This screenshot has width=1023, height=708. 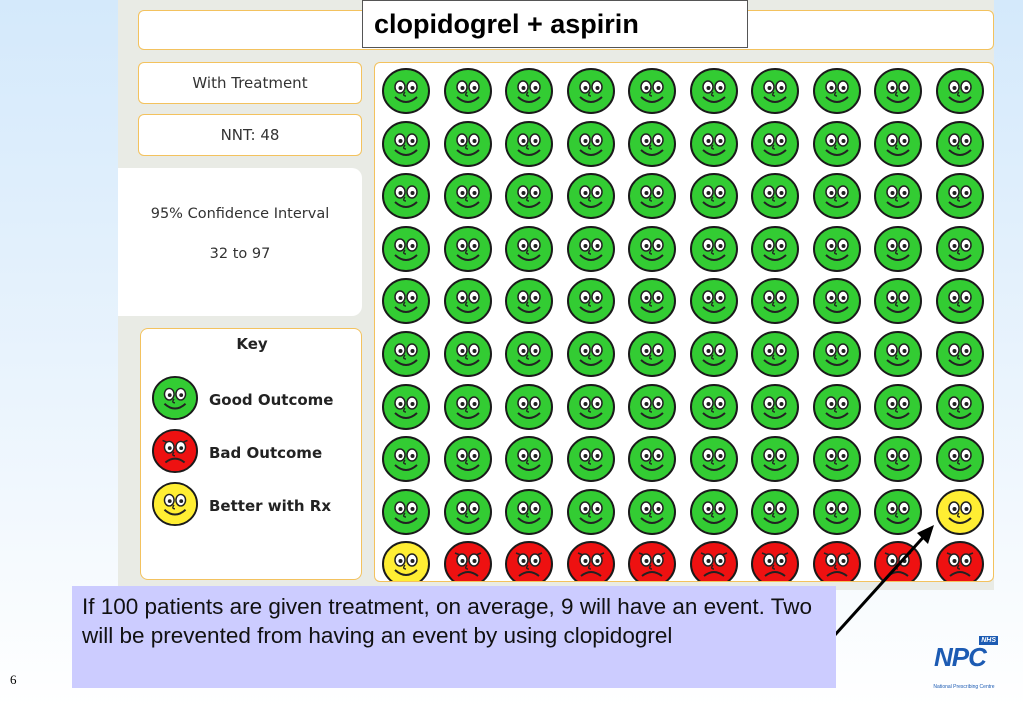 What do you see at coordinates (240, 214) in the screenshot?
I see `confidence-interval-title: 95% Confidence Interval` at bounding box center [240, 214].